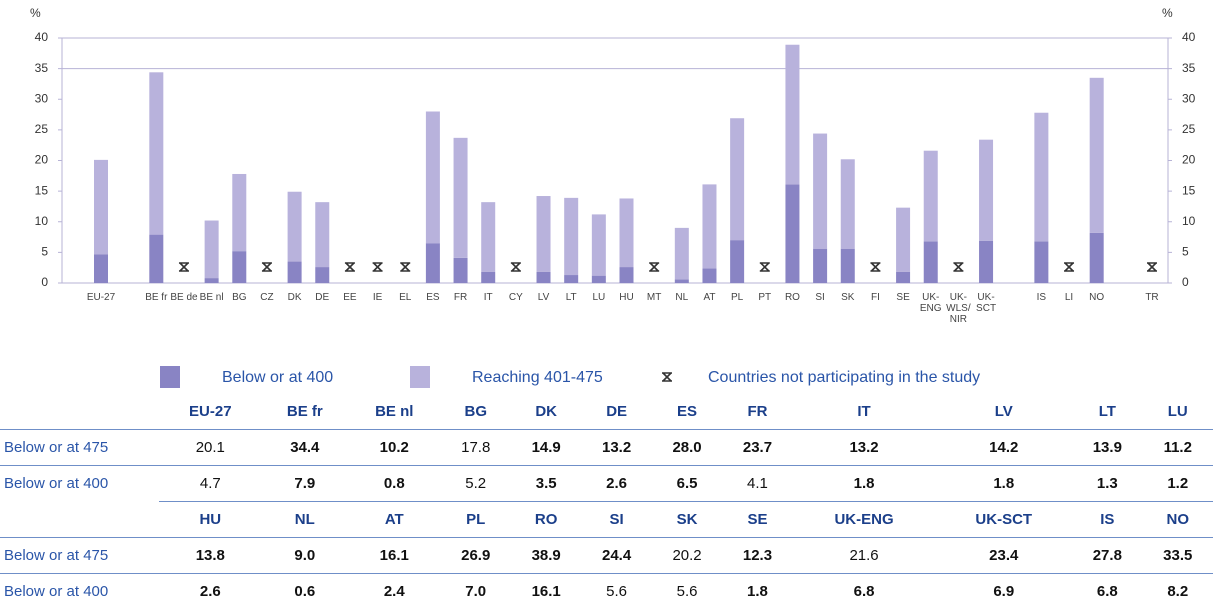 Image resolution: width=1213 pixels, height=611 pixels. Describe the element at coordinates (1189, 221) in the screenshot. I see `y2-tick-label: 10` at that location.